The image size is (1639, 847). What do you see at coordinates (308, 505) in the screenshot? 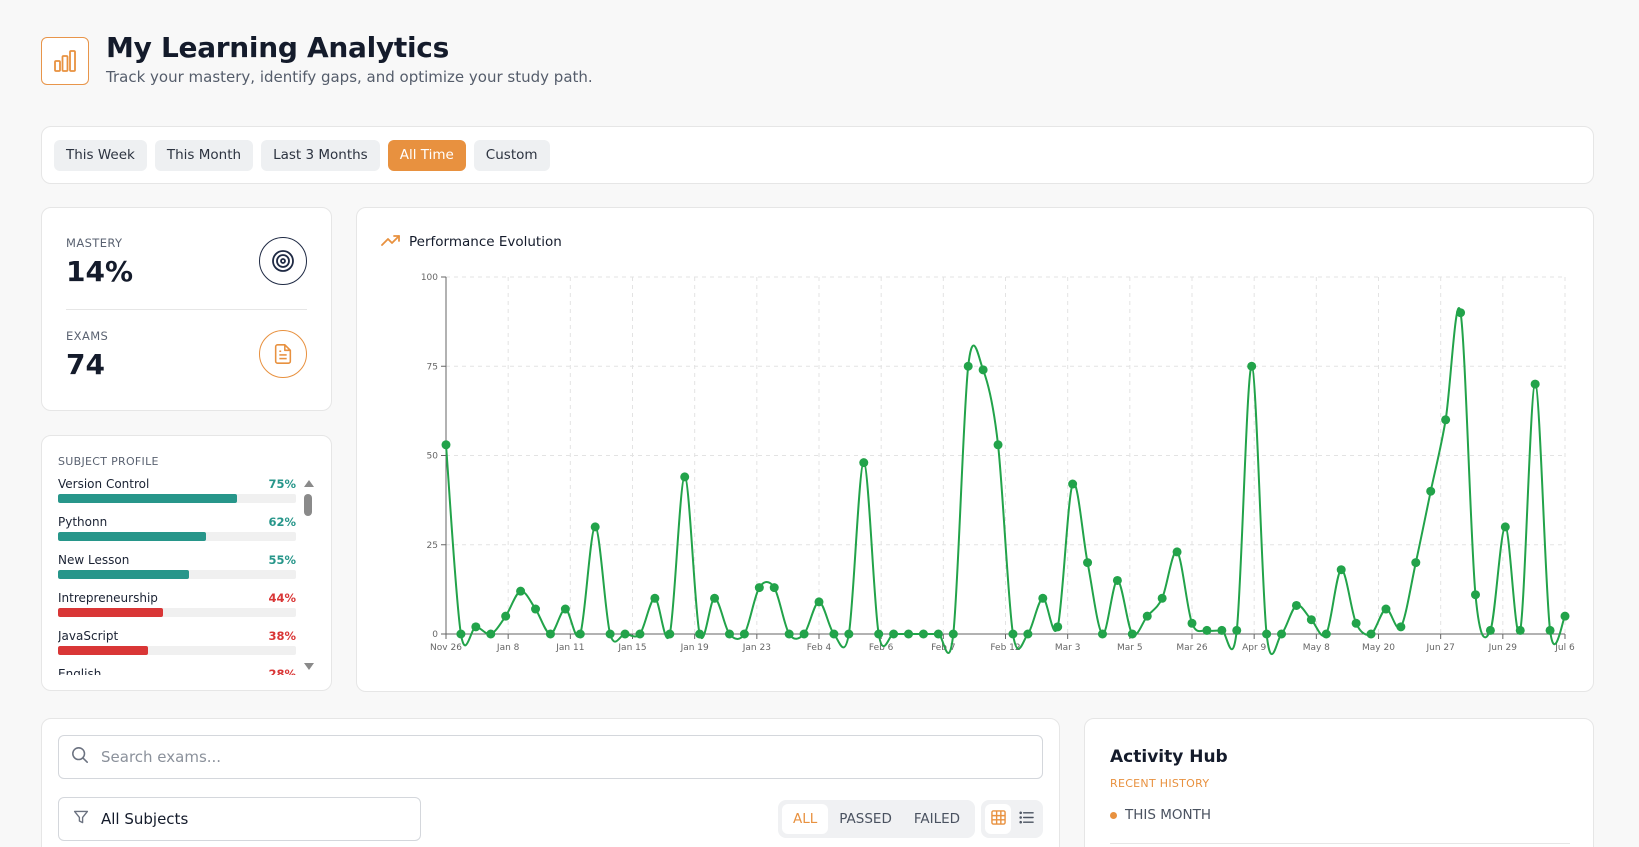
I see `scrollbar-thumb` at bounding box center [308, 505].